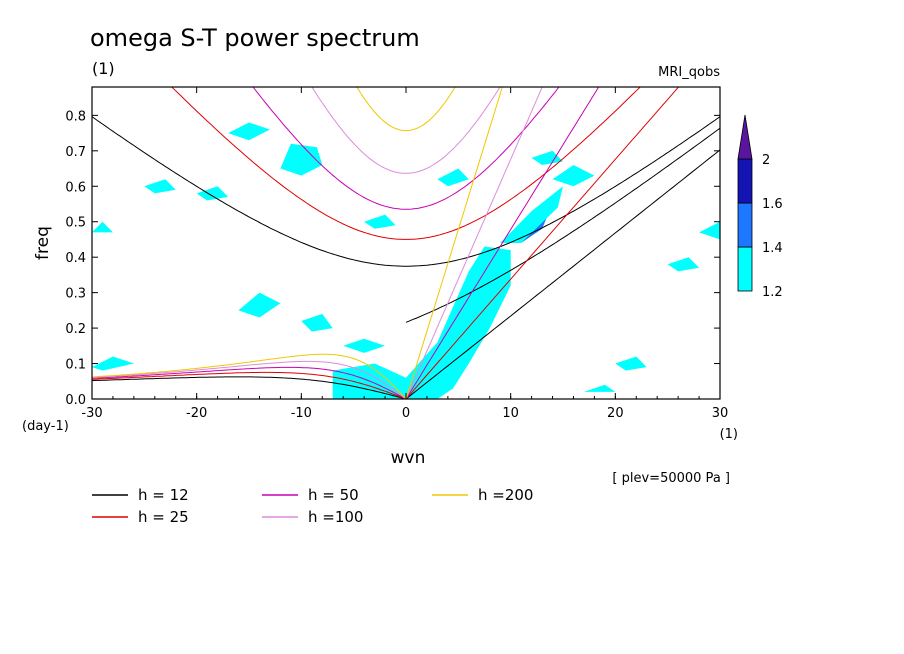 The height and width of the screenshot is (654, 904). I want to click on y-tick-label: 0.0, so click(75, 400).